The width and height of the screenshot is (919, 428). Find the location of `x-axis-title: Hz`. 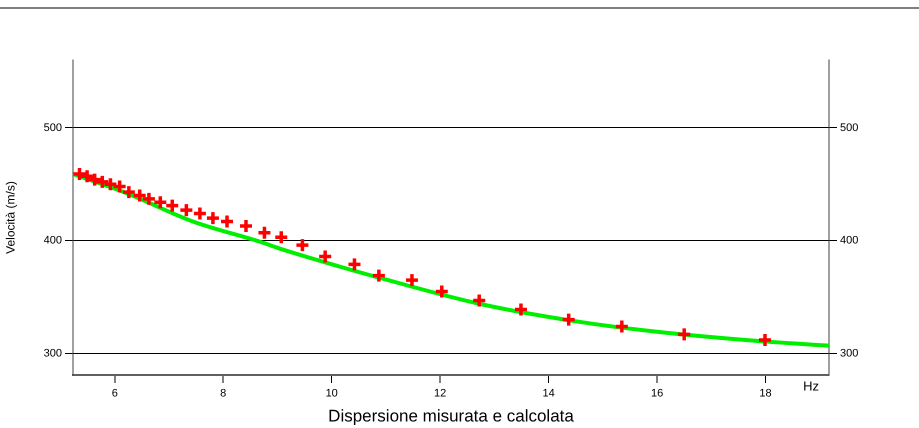

x-axis-title: Hz is located at coordinates (811, 386).